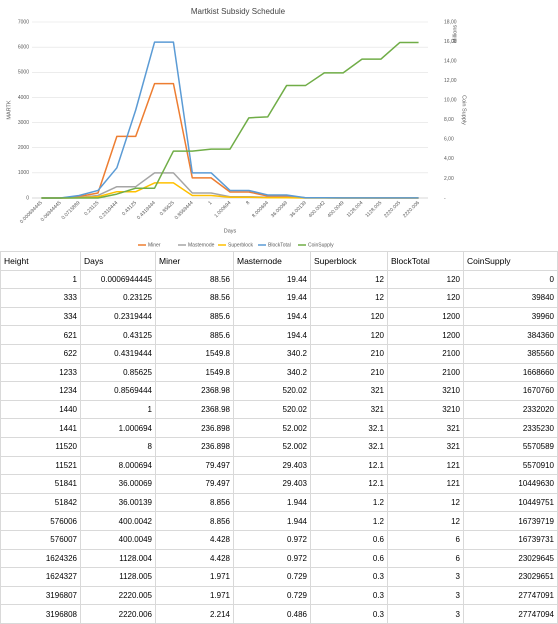  What do you see at coordinates (450, 42) in the screenshot?
I see `y2-tick-label: 16,00` at bounding box center [450, 42].